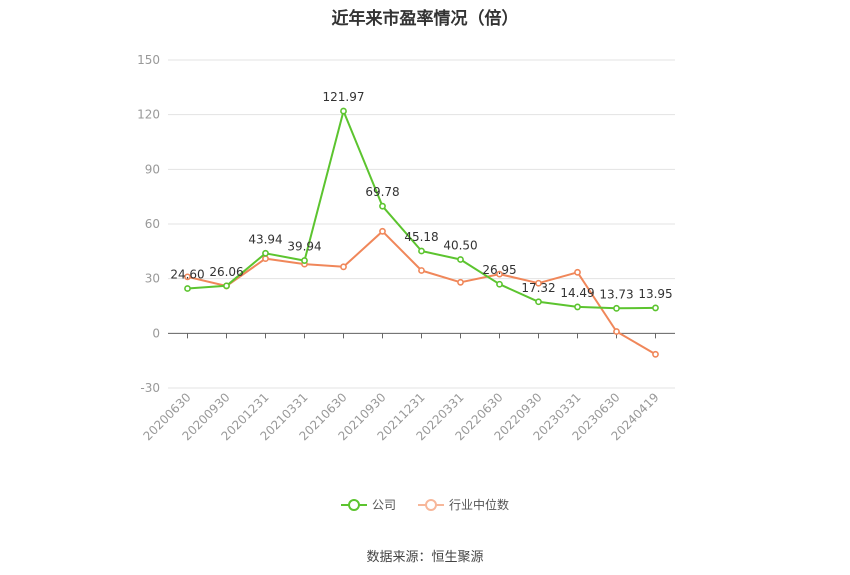  I want to click on y-tick-label: 60, so click(152, 224).